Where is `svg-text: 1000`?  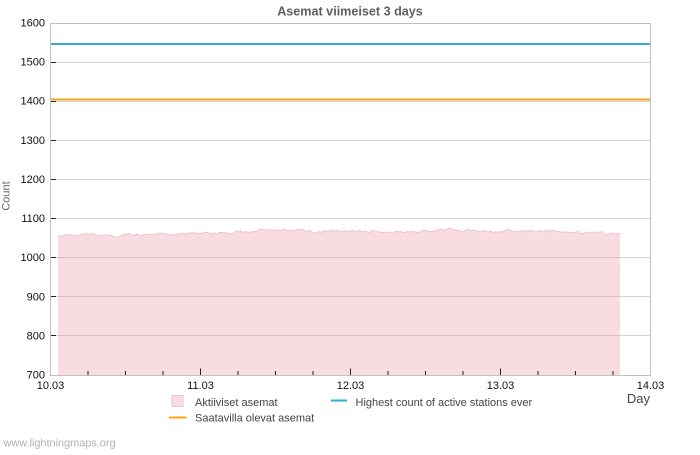 svg-text: 1000 is located at coordinates (33, 258).